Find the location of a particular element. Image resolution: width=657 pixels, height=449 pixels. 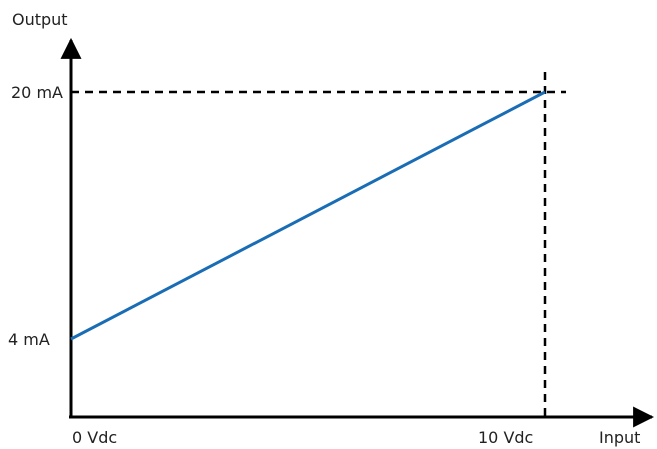

x-axis-title: Input is located at coordinates (619, 437).